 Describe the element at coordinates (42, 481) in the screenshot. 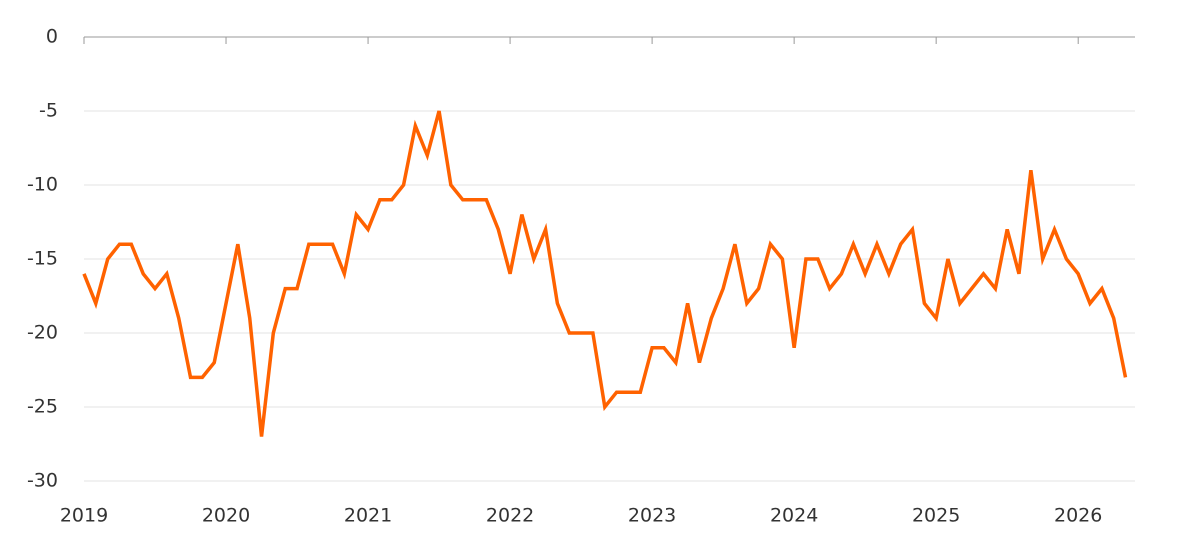

I see `y-tick-label: -30` at that location.